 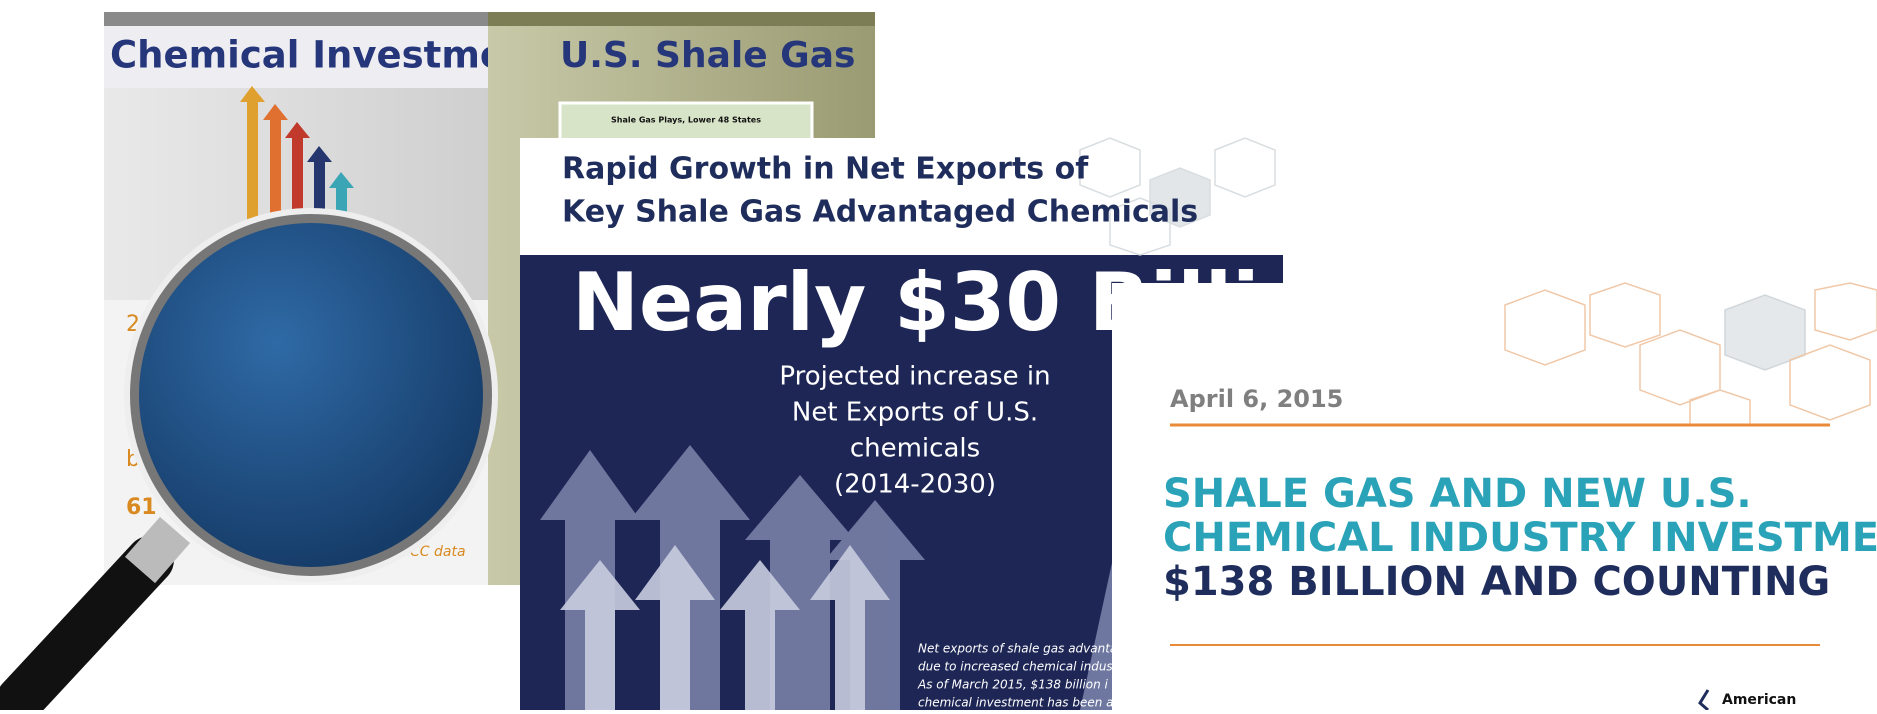 I want to click on fragment: CC data, so click(x=438, y=552).